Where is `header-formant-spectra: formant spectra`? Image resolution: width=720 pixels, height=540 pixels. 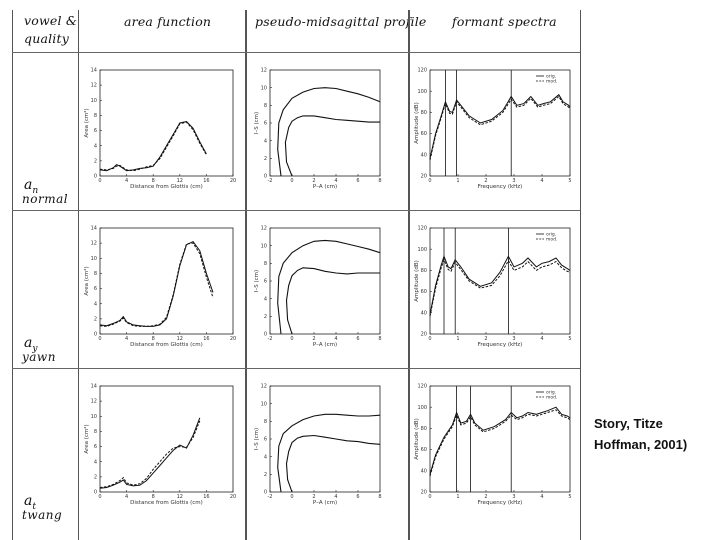 header-formant-spectra: formant spectra is located at coordinates (504, 21).